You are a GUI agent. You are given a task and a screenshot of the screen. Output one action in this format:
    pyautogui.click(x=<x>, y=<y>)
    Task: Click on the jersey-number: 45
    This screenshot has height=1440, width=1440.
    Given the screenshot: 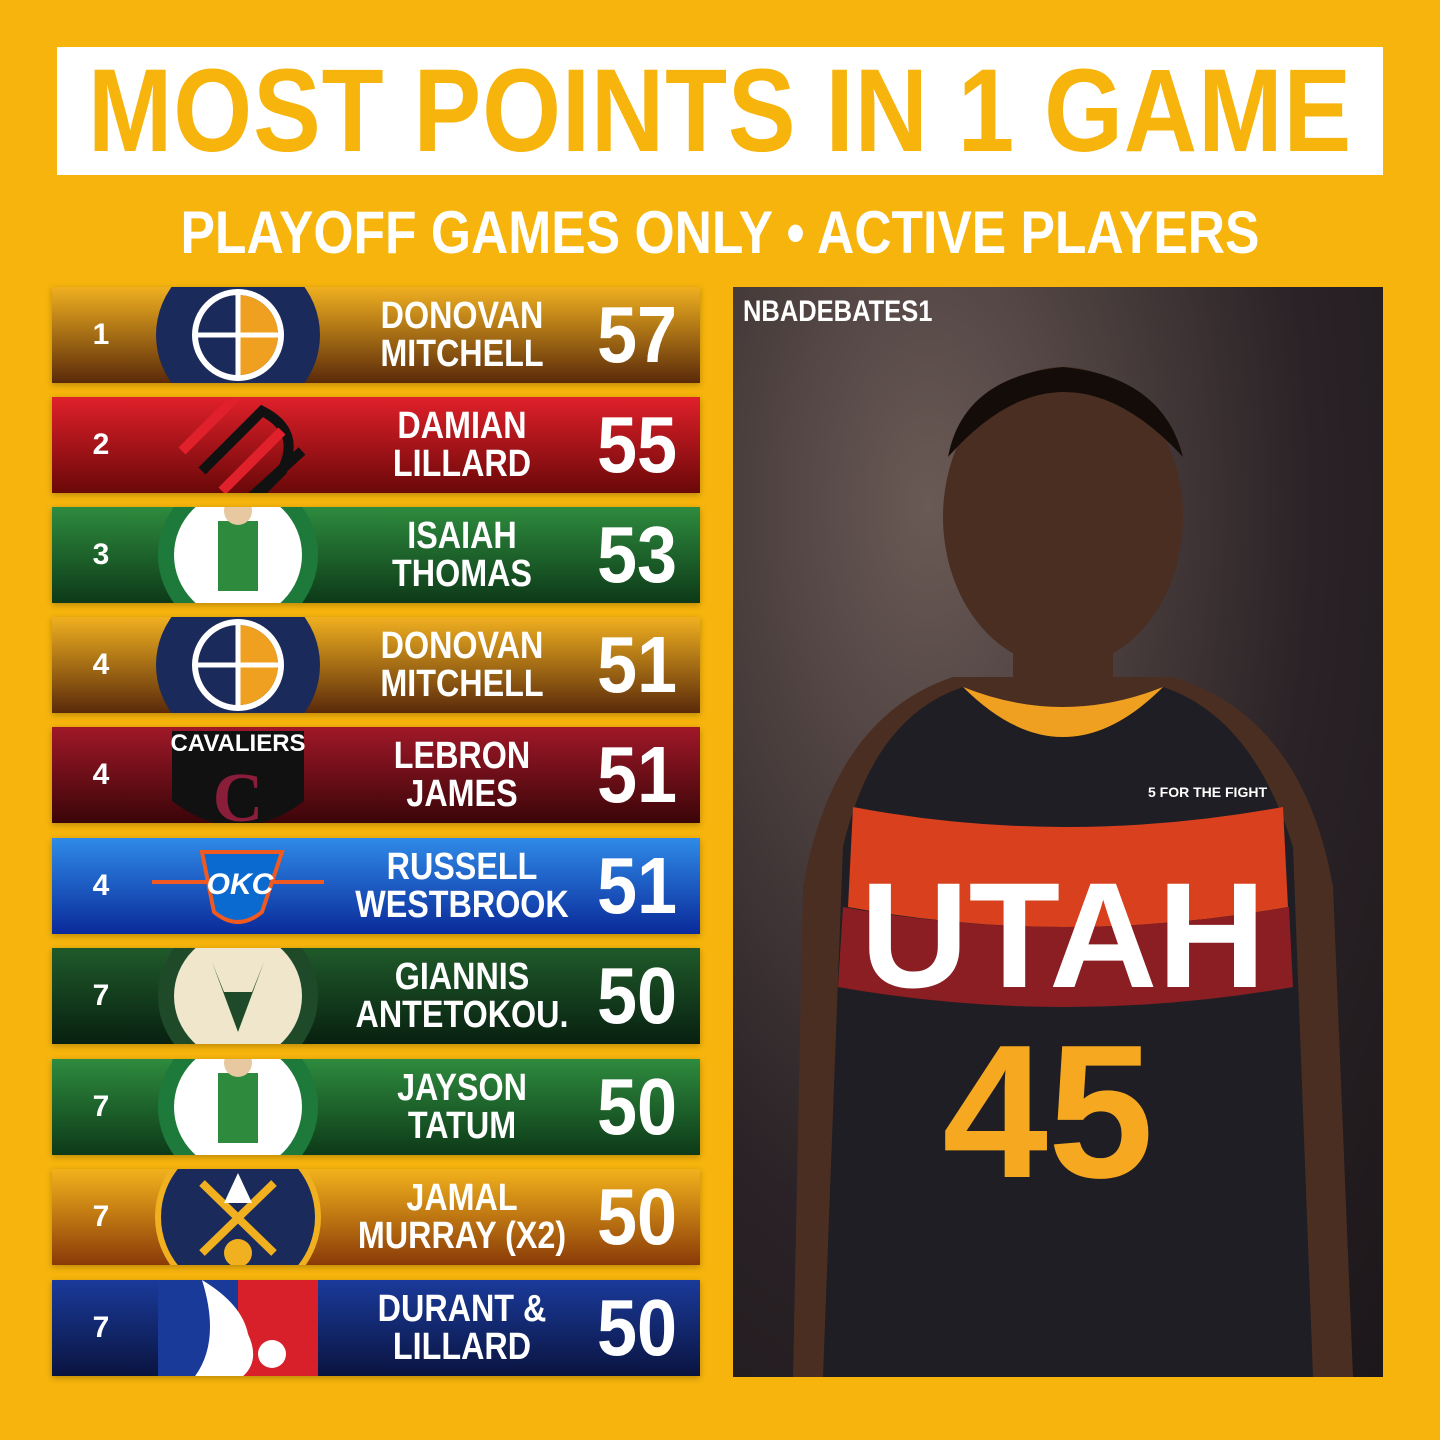 What is the action you would take?
    pyautogui.click(x=1047, y=1112)
    